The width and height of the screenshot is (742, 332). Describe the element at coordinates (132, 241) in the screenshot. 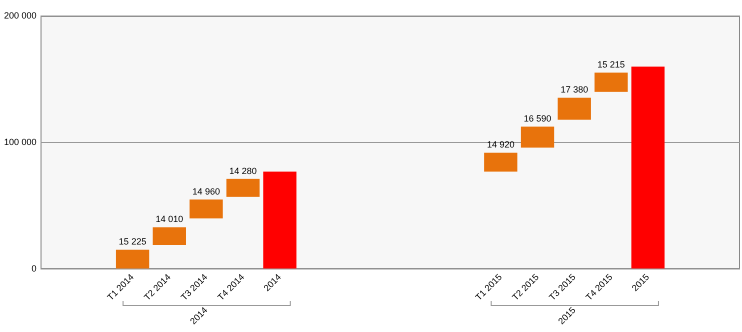

I see `data-label: 15 225` at that location.